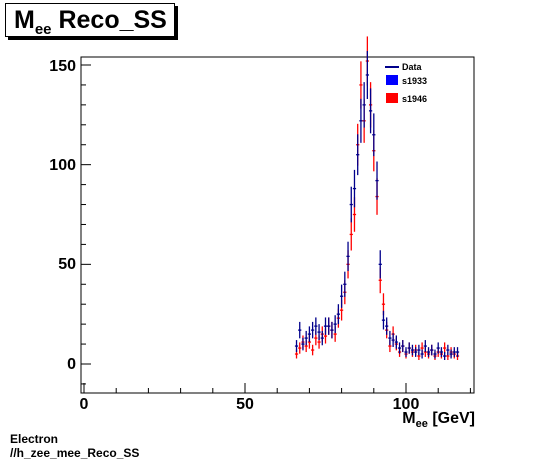 Image resolution: width=546 pixels, height=462 pixels. What do you see at coordinates (62, 165) in the screenshot?
I see `y-tick-label: 100` at bounding box center [62, 165].